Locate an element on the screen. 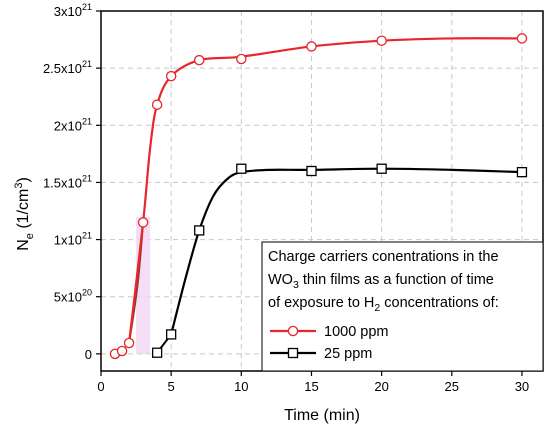 The image size is (550, 431). y-tick-label: 3x10²¹ is located at coordinates (73, 10).